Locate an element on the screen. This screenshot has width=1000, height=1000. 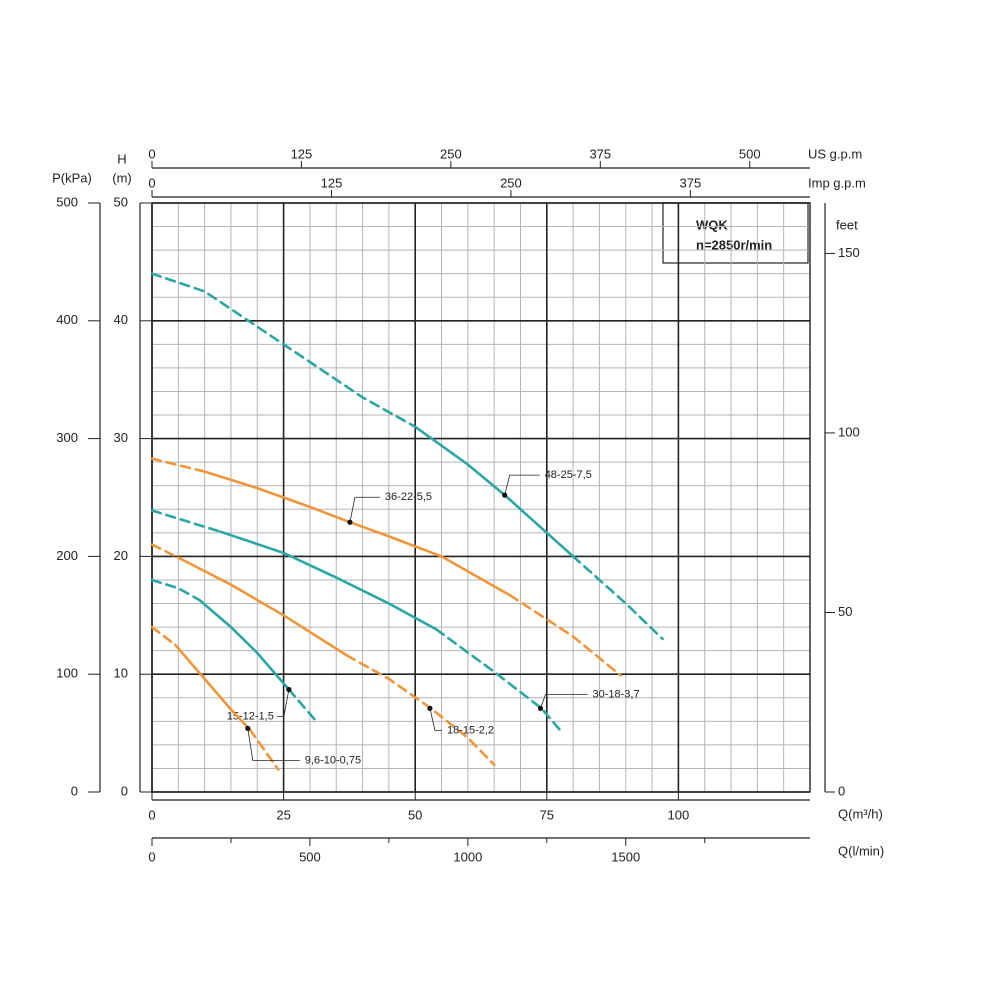
y-axis-label: H is located at coordinates (121, 158).